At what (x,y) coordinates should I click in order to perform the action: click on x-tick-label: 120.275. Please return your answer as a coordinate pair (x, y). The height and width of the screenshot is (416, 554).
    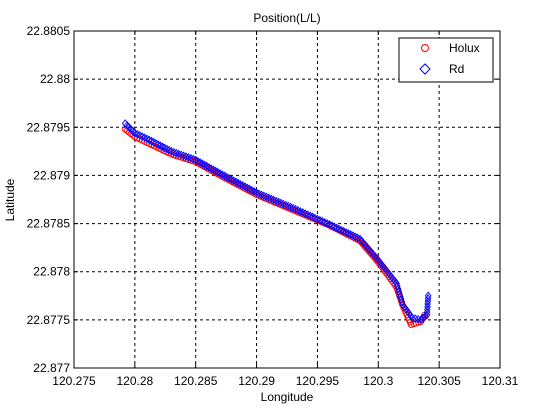
    Looking at the image, I should click on (74, 381).